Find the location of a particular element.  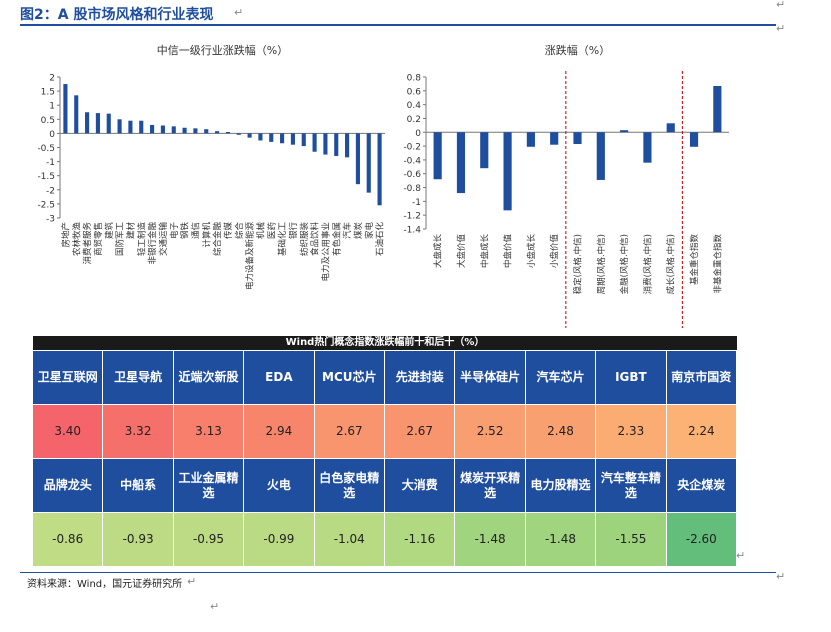

x-tick-label: 成长(风格.中信) is located at coordinates (671, 264).